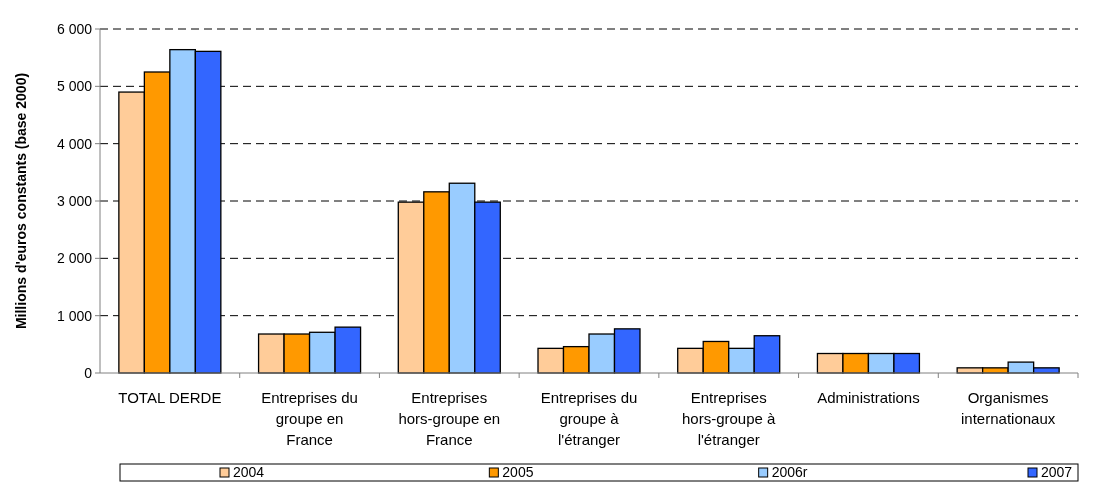  I want to click on x-tick-label: Organismes internationaux, so click(1008, 408).